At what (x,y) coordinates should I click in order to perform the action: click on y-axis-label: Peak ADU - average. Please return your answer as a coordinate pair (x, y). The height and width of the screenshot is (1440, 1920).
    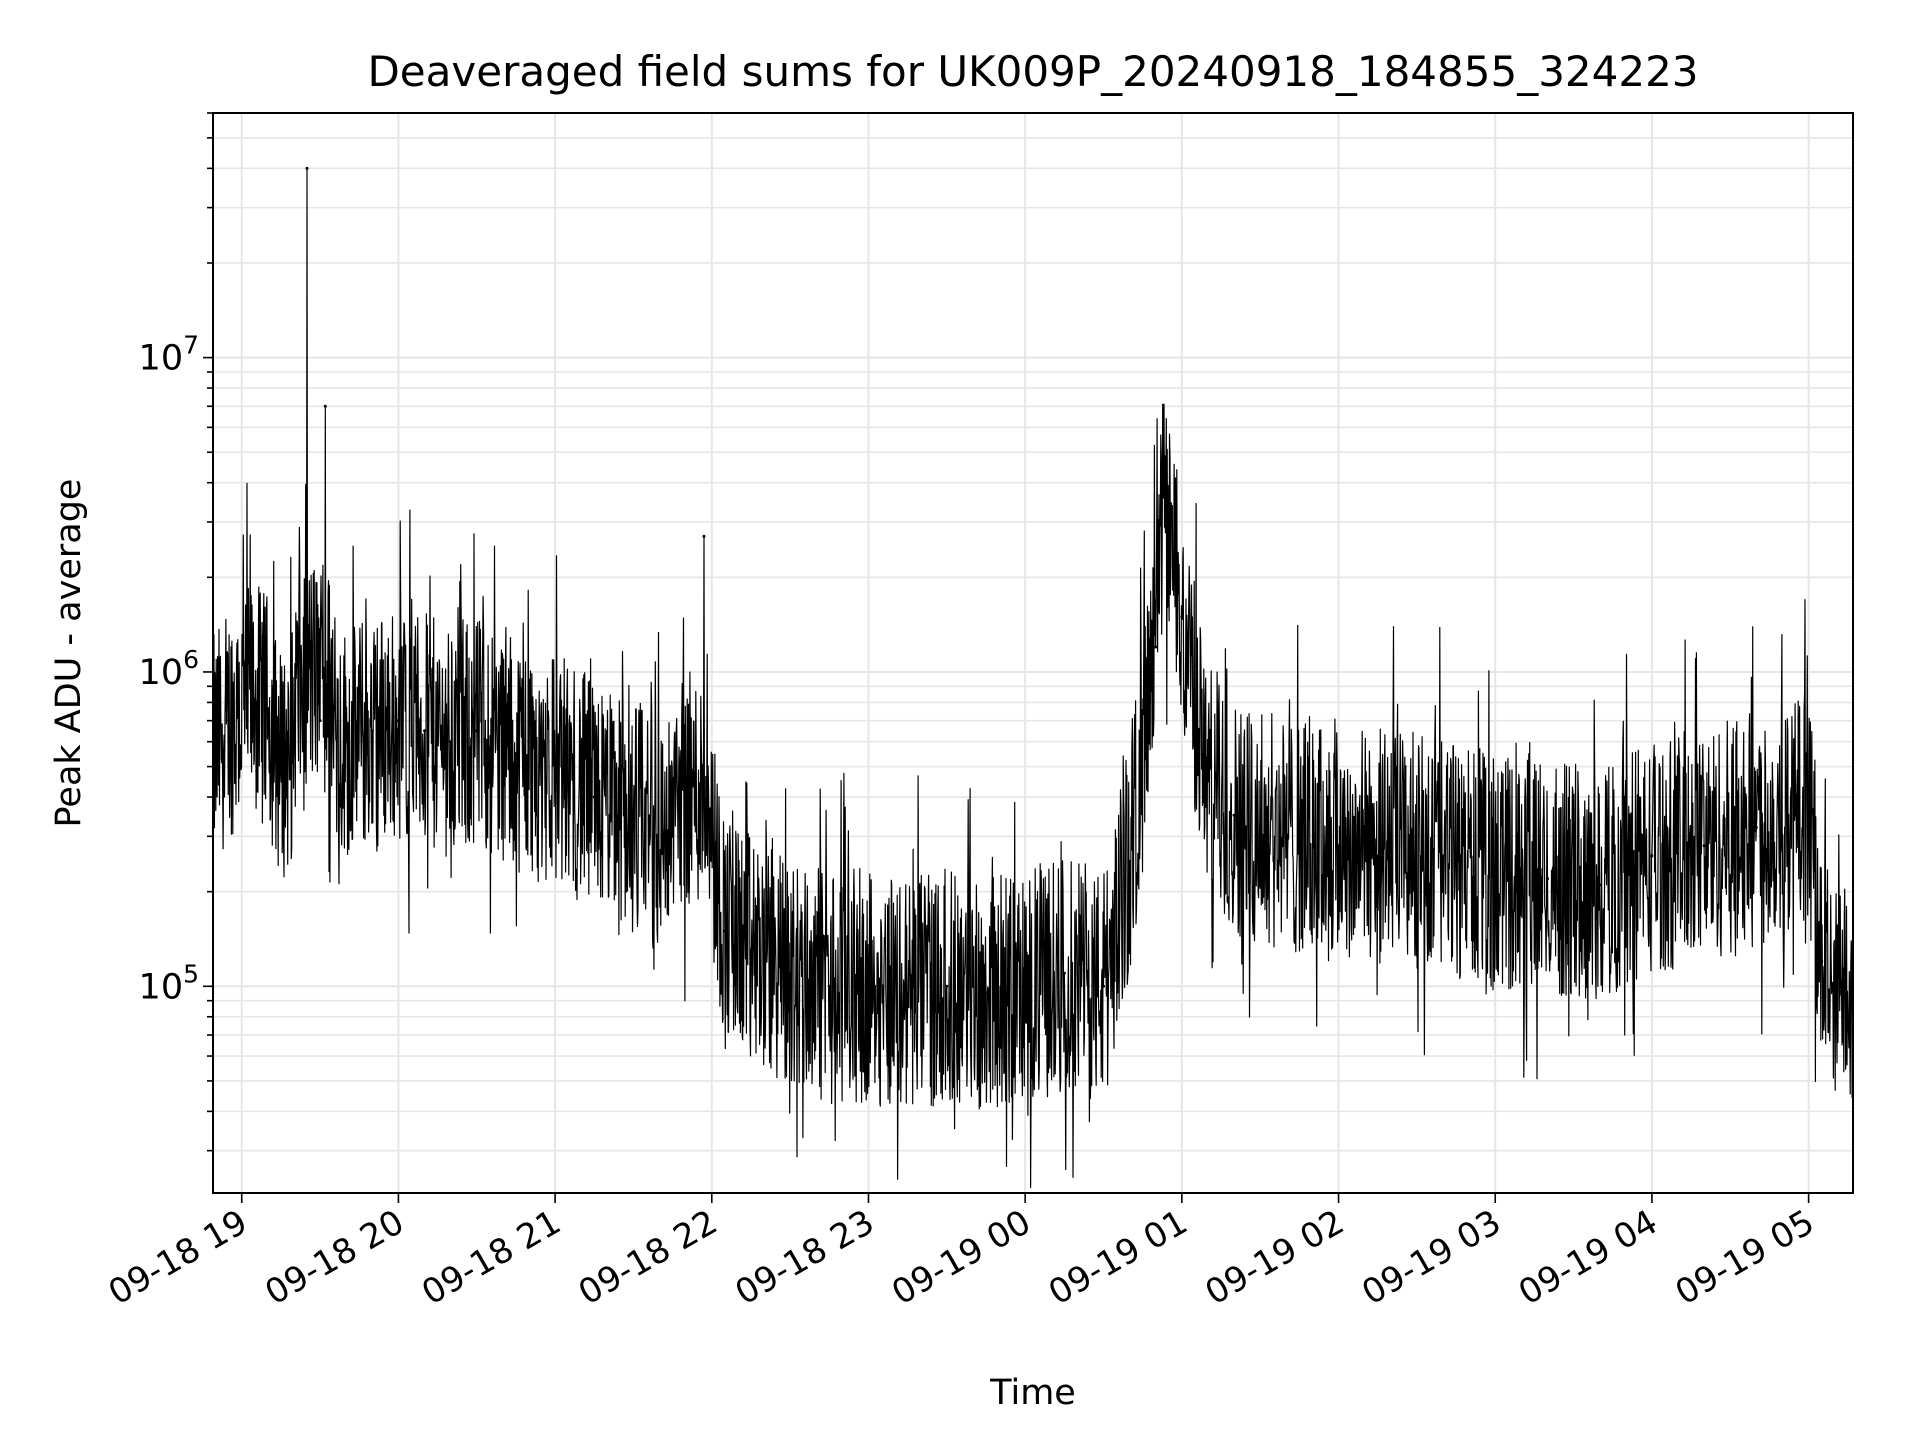
    Looking at the image, I should click on (69, 653).